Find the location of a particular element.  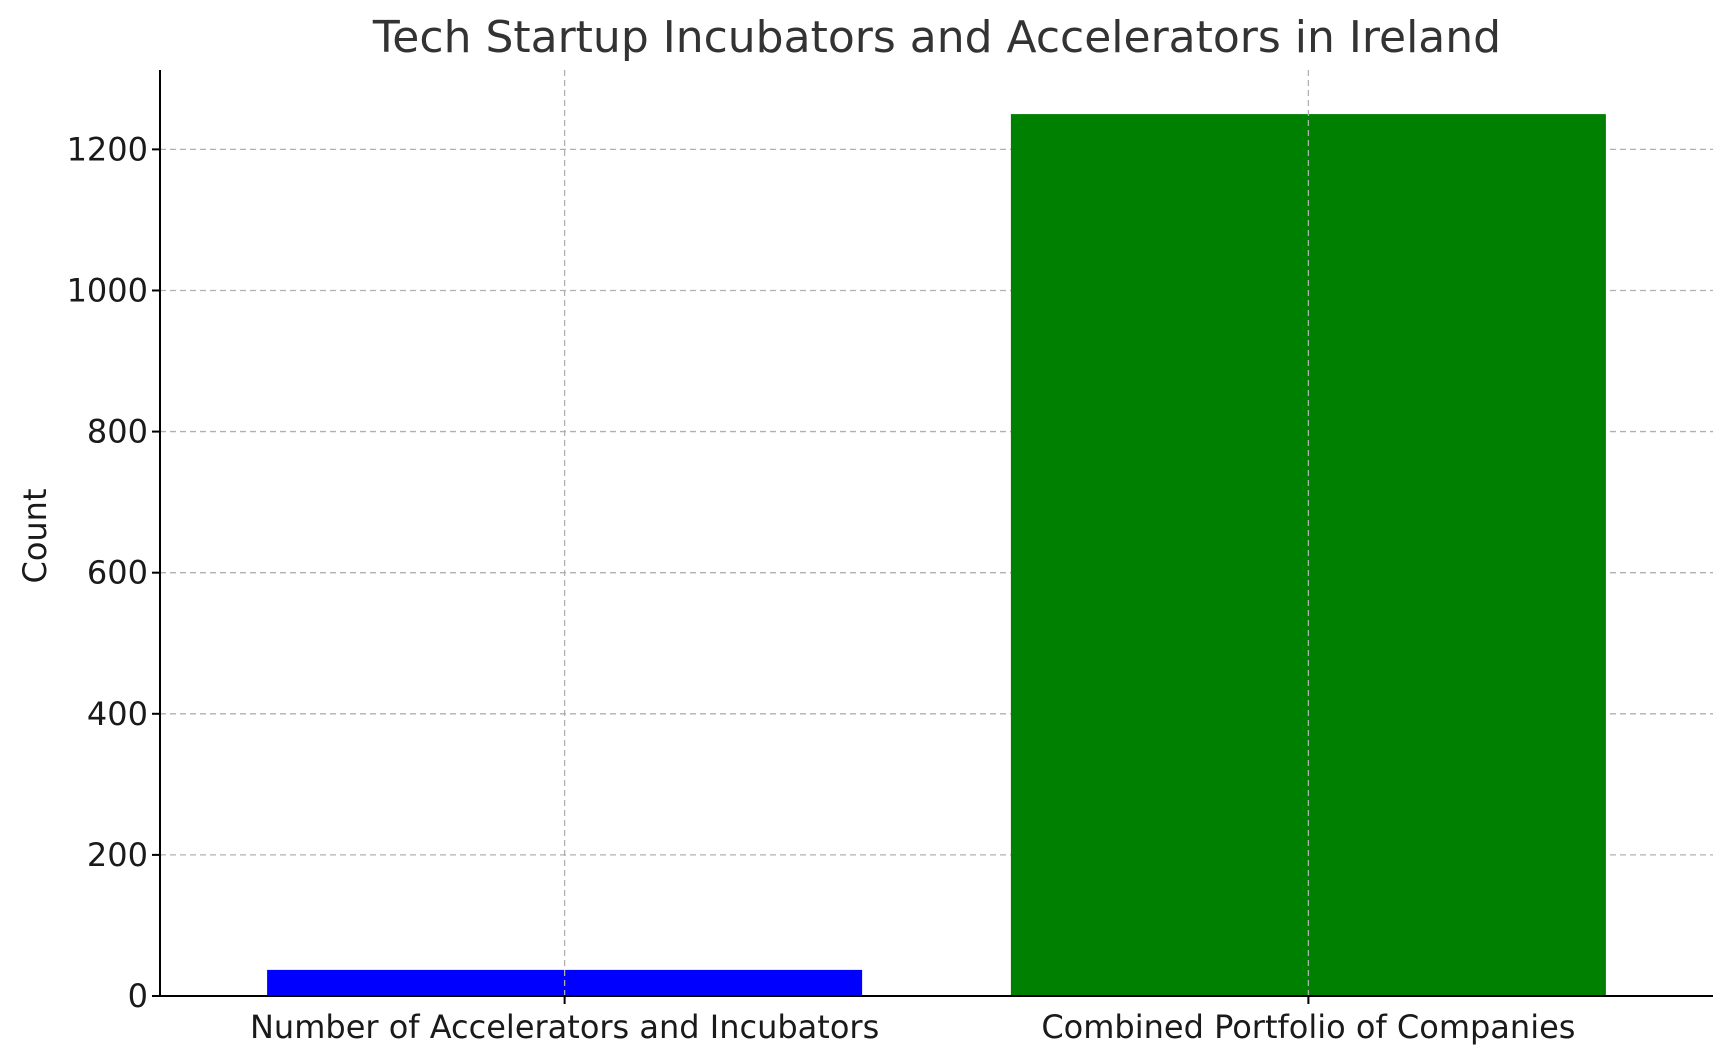

x-tick-label: Number of Accelerators and Incubators is located at coordinates (564, 1027).